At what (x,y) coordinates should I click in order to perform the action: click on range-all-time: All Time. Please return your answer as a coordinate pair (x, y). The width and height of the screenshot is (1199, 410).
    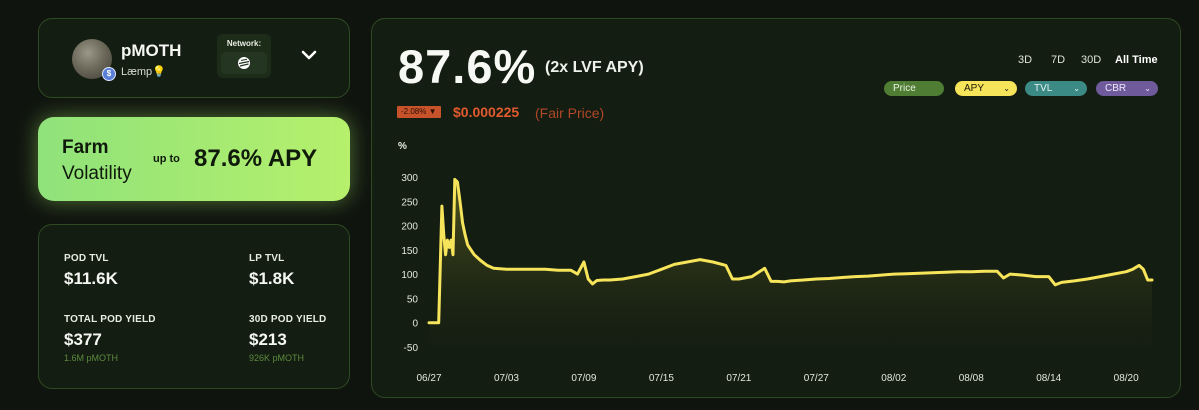
    Looking at the image, I should click on (1136, 60).